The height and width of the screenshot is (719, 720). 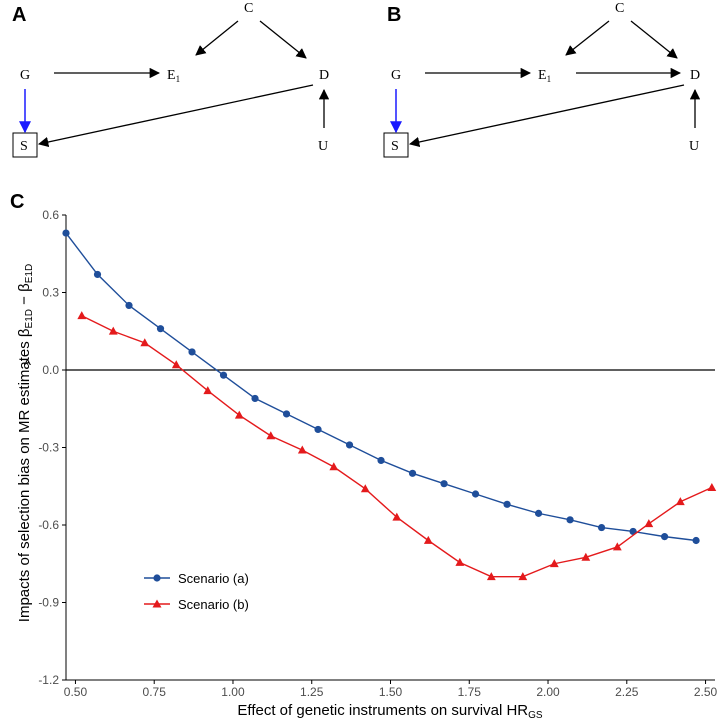 I want to click on y-tick-label: -0.6, so click(x=48, y=525).